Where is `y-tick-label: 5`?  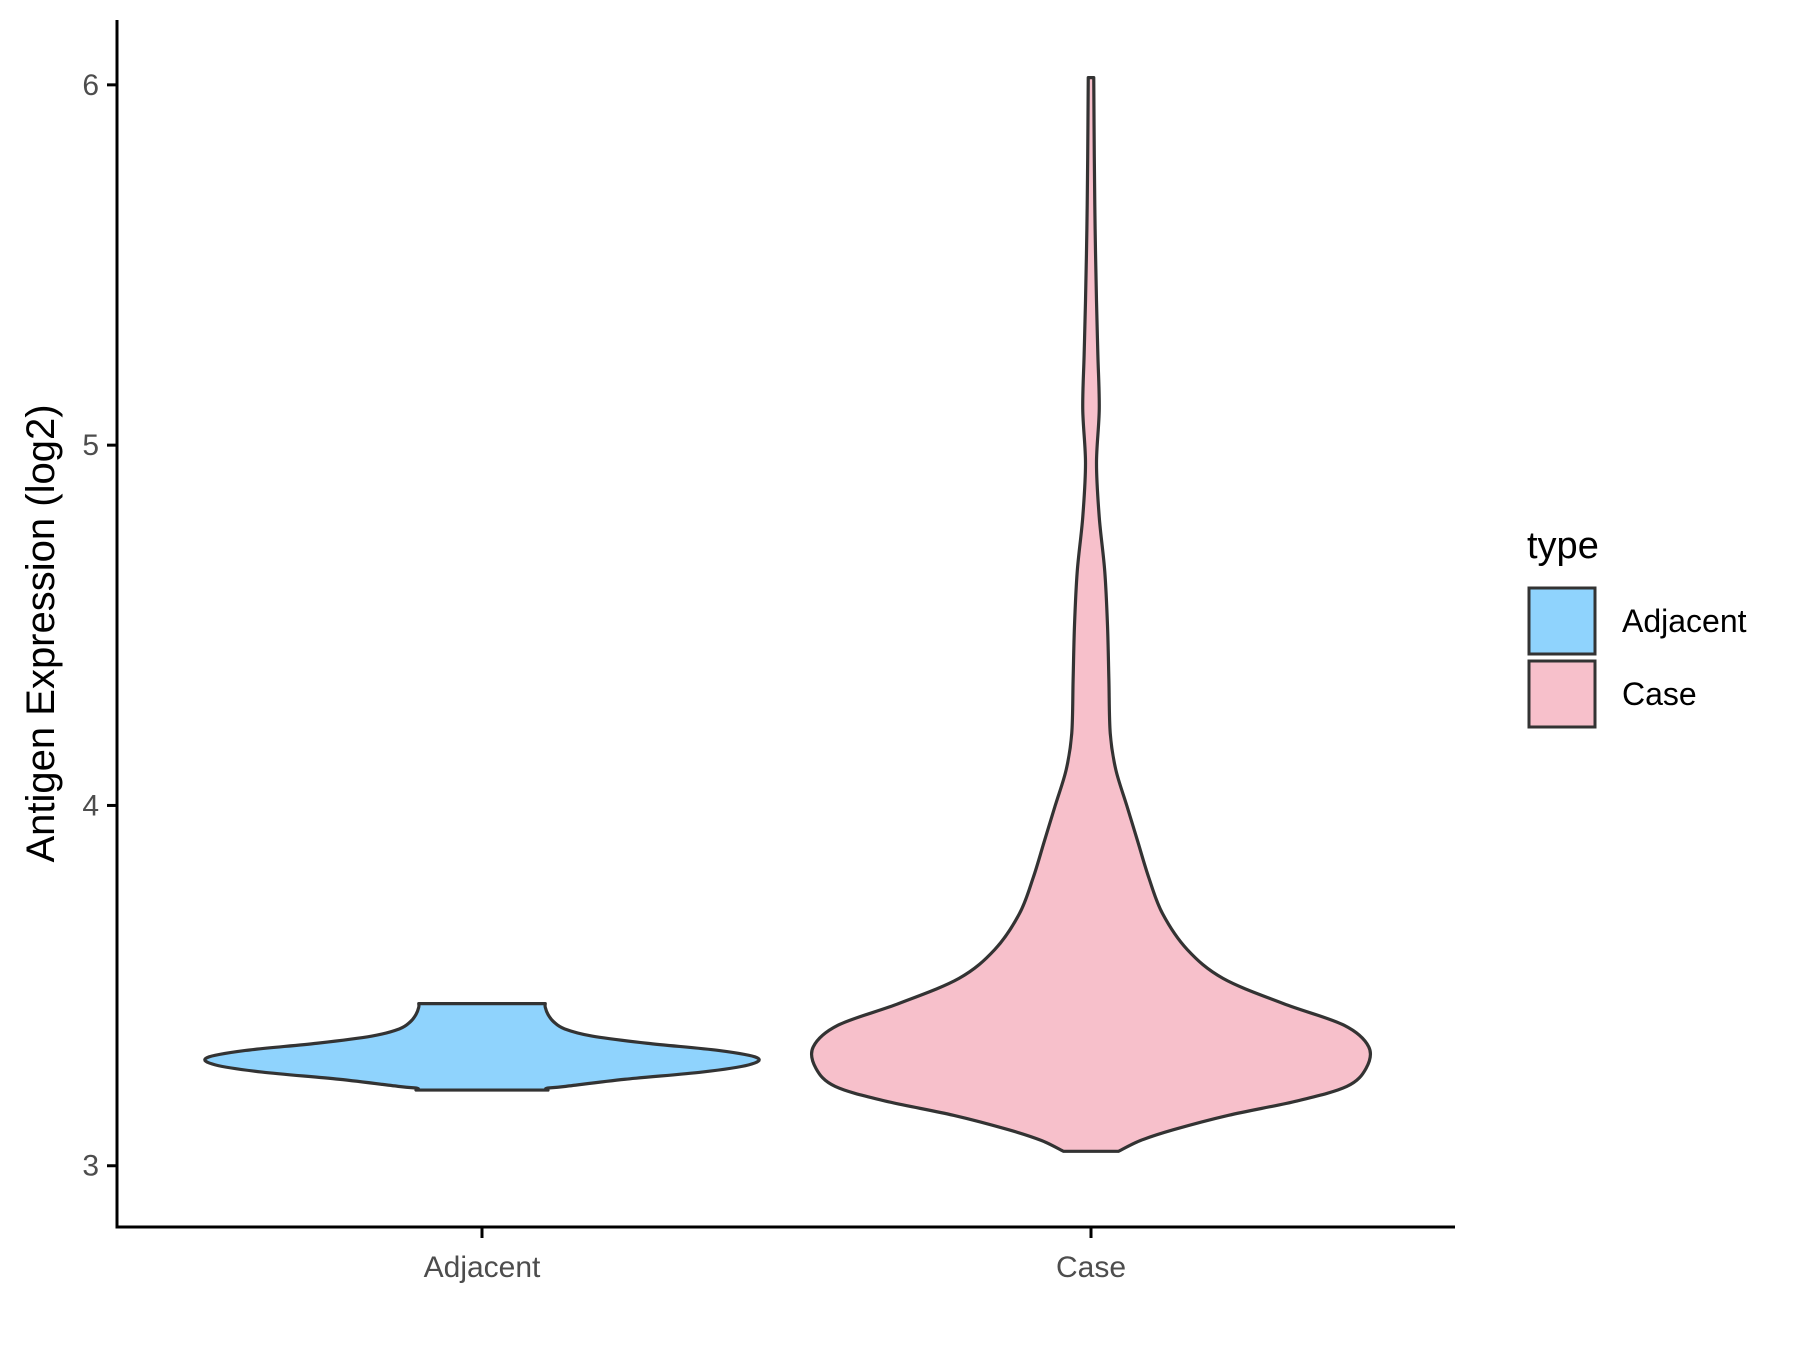 y-tick-label: 5 is located at coordinates (90, 445).